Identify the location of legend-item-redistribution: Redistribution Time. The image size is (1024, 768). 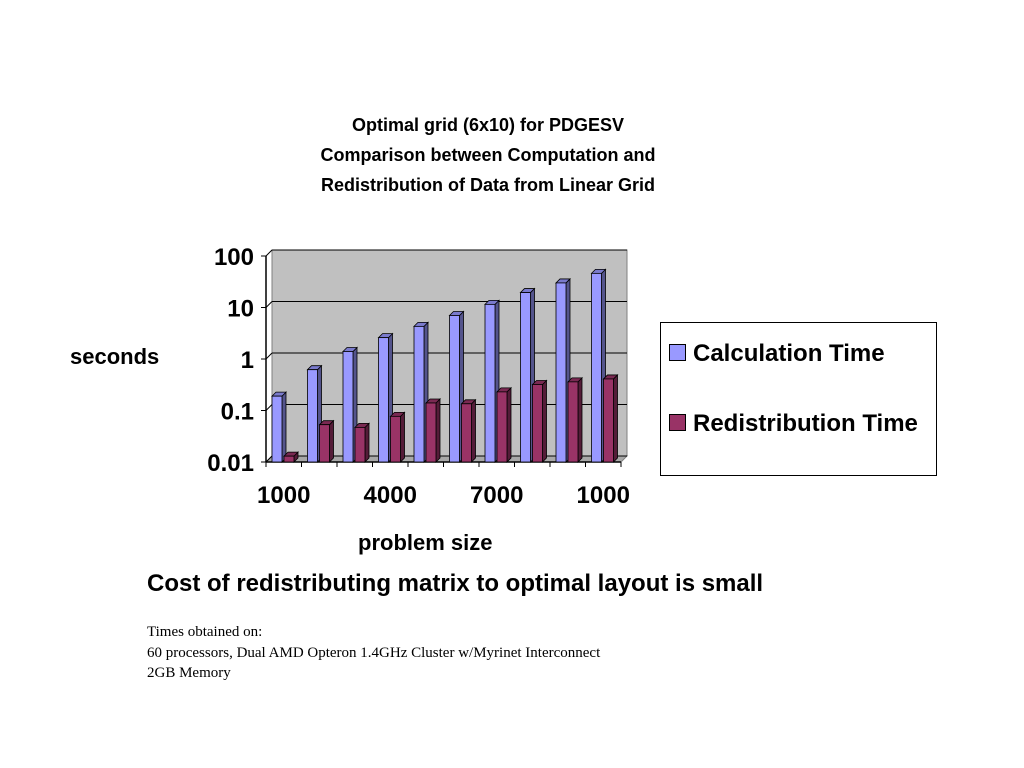
(801, 424).